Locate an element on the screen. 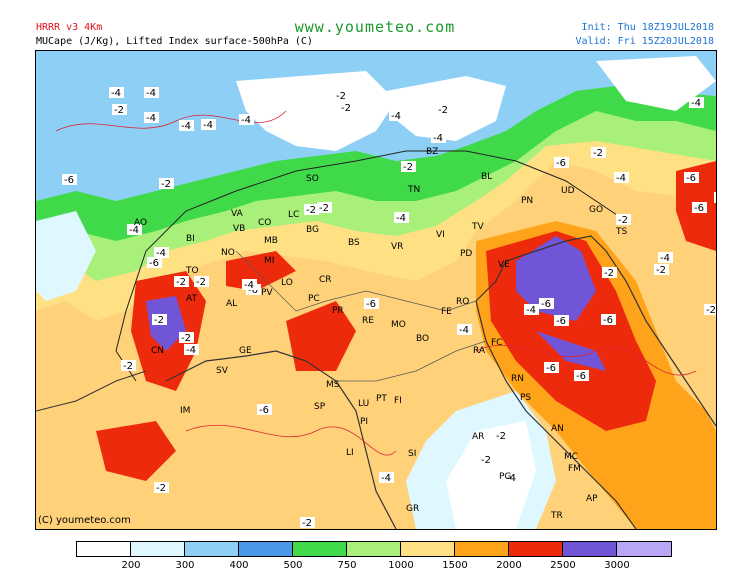  cape-contour is located at coordinates (171, 121).